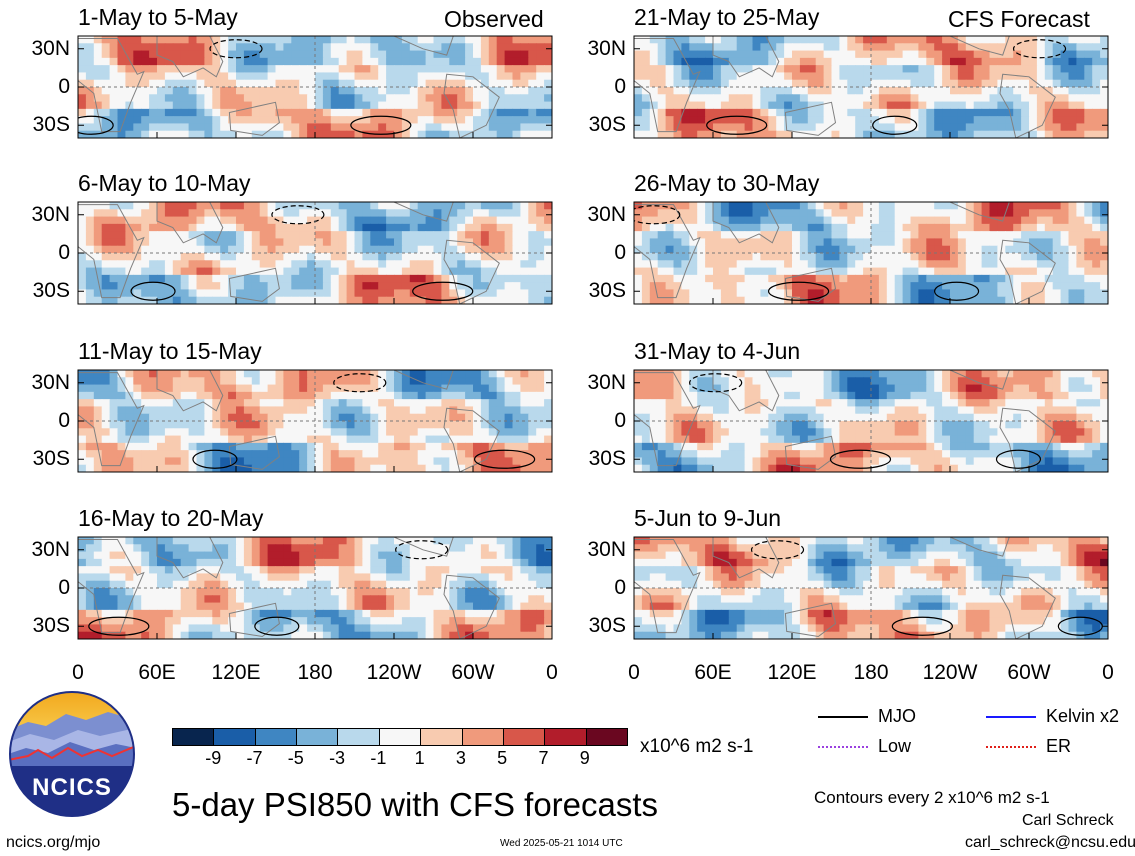  Describe the element at coordinates (153, 291) in the screenshot. I see `mjo-contour` at that location.